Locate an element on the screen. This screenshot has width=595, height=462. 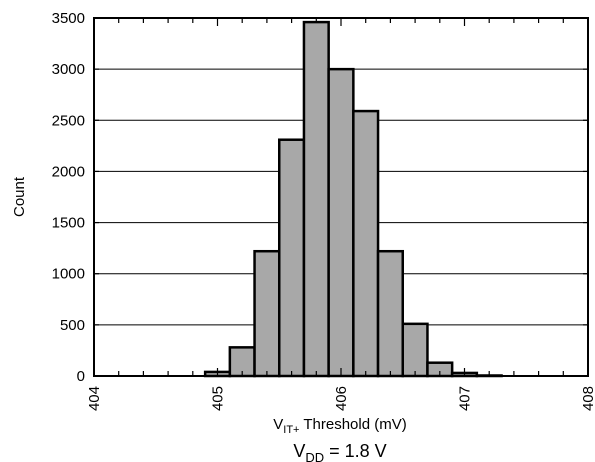
y-tick-label-3: 1500 is located at coordinates (68, 223).